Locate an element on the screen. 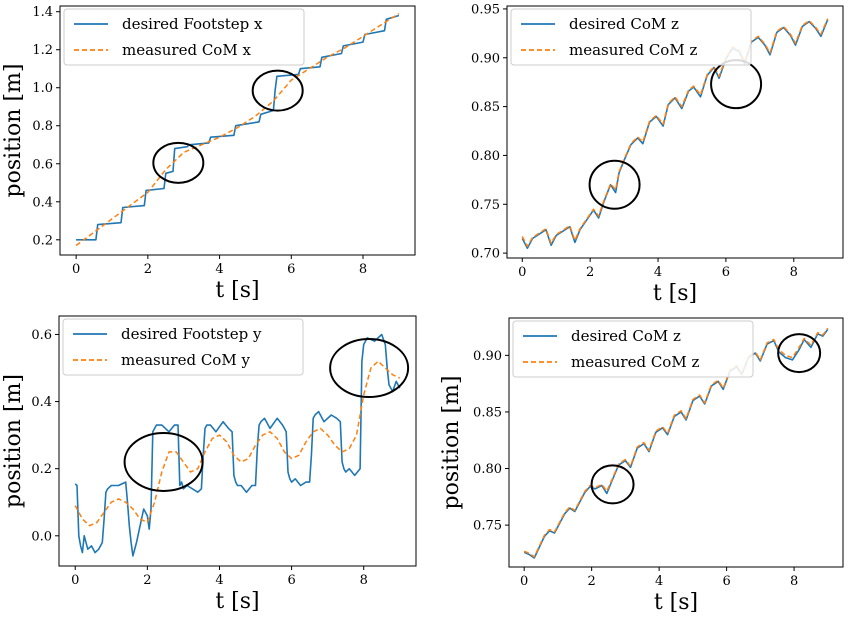  y-tick-label: 0.70 is located at coordinates (485, 254).